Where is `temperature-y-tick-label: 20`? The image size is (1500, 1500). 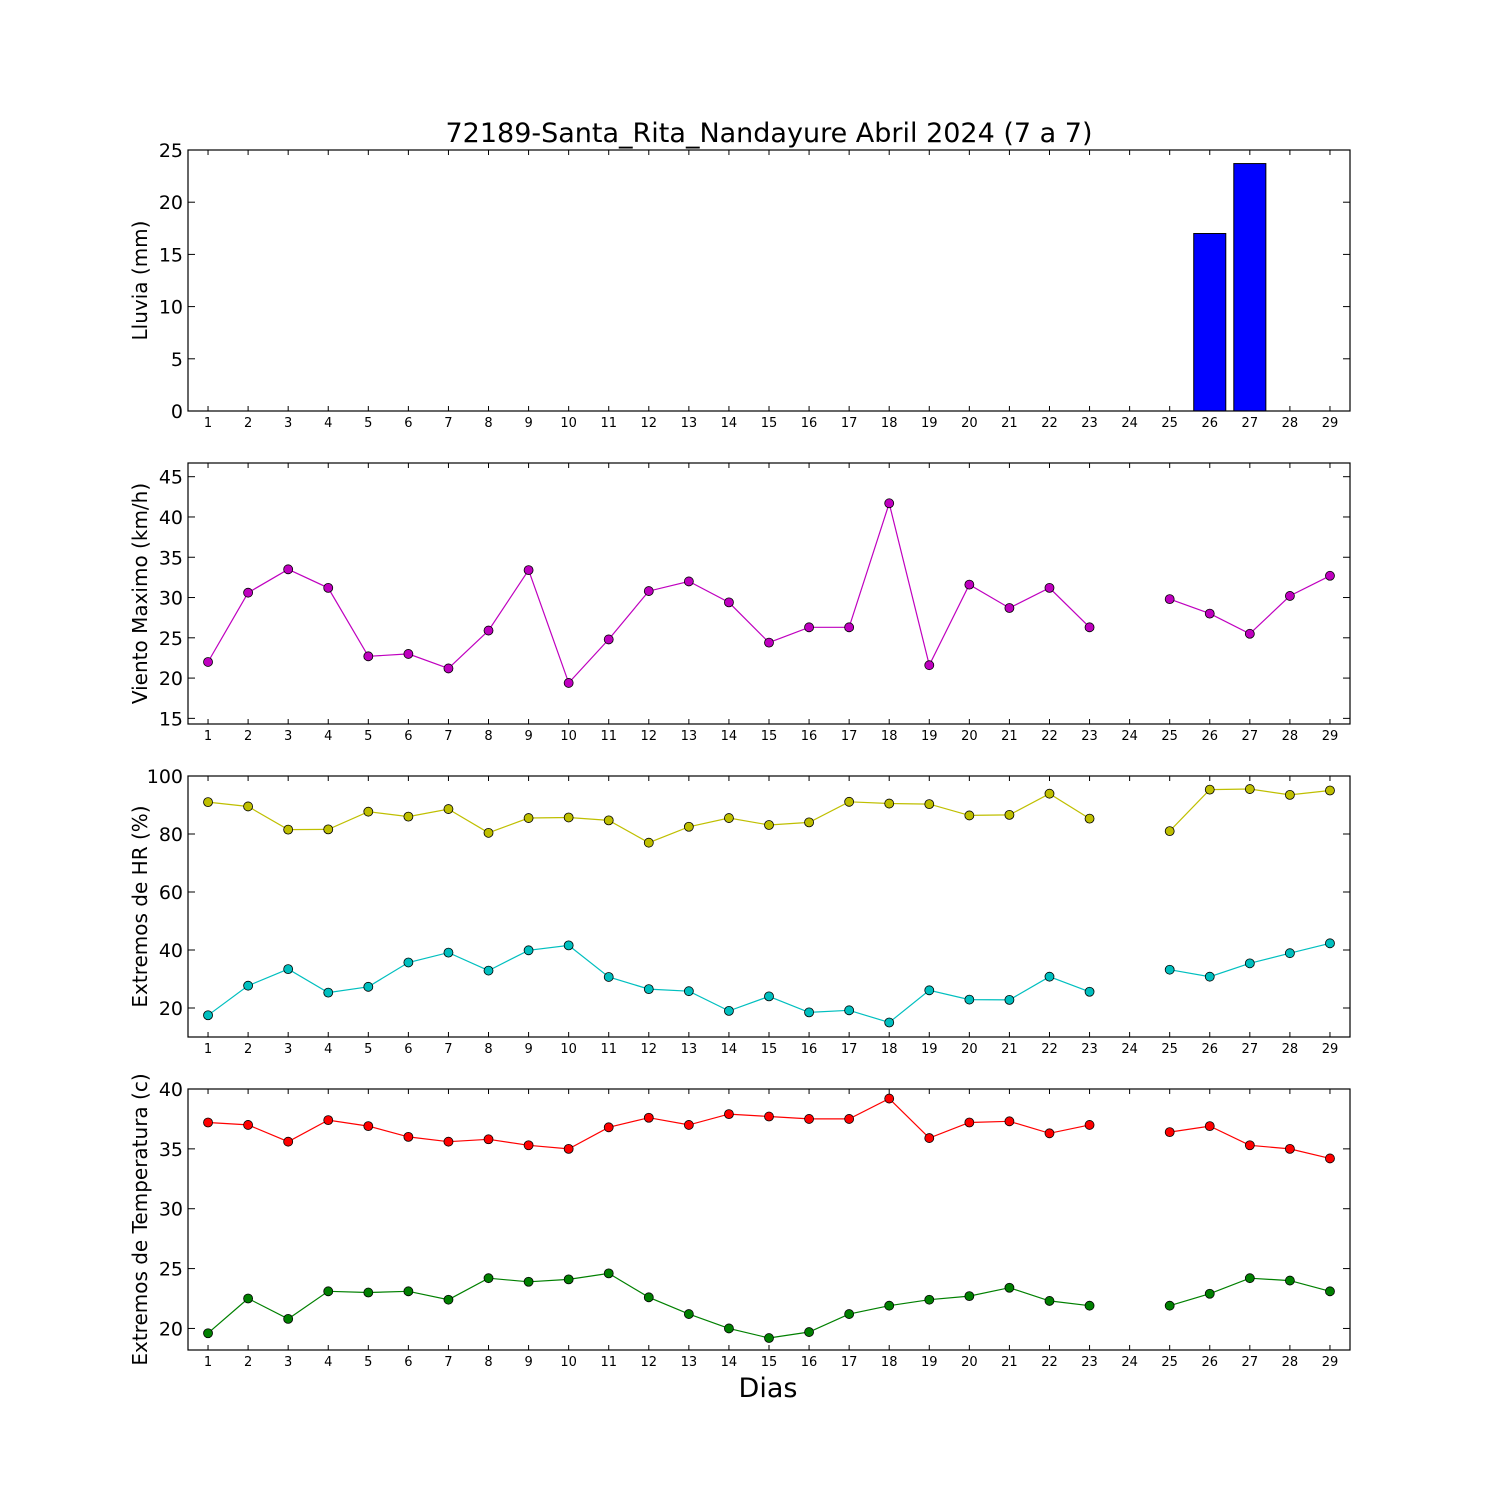
temperature-y-tick-label: 20 is located at coordinates (171, 1329).